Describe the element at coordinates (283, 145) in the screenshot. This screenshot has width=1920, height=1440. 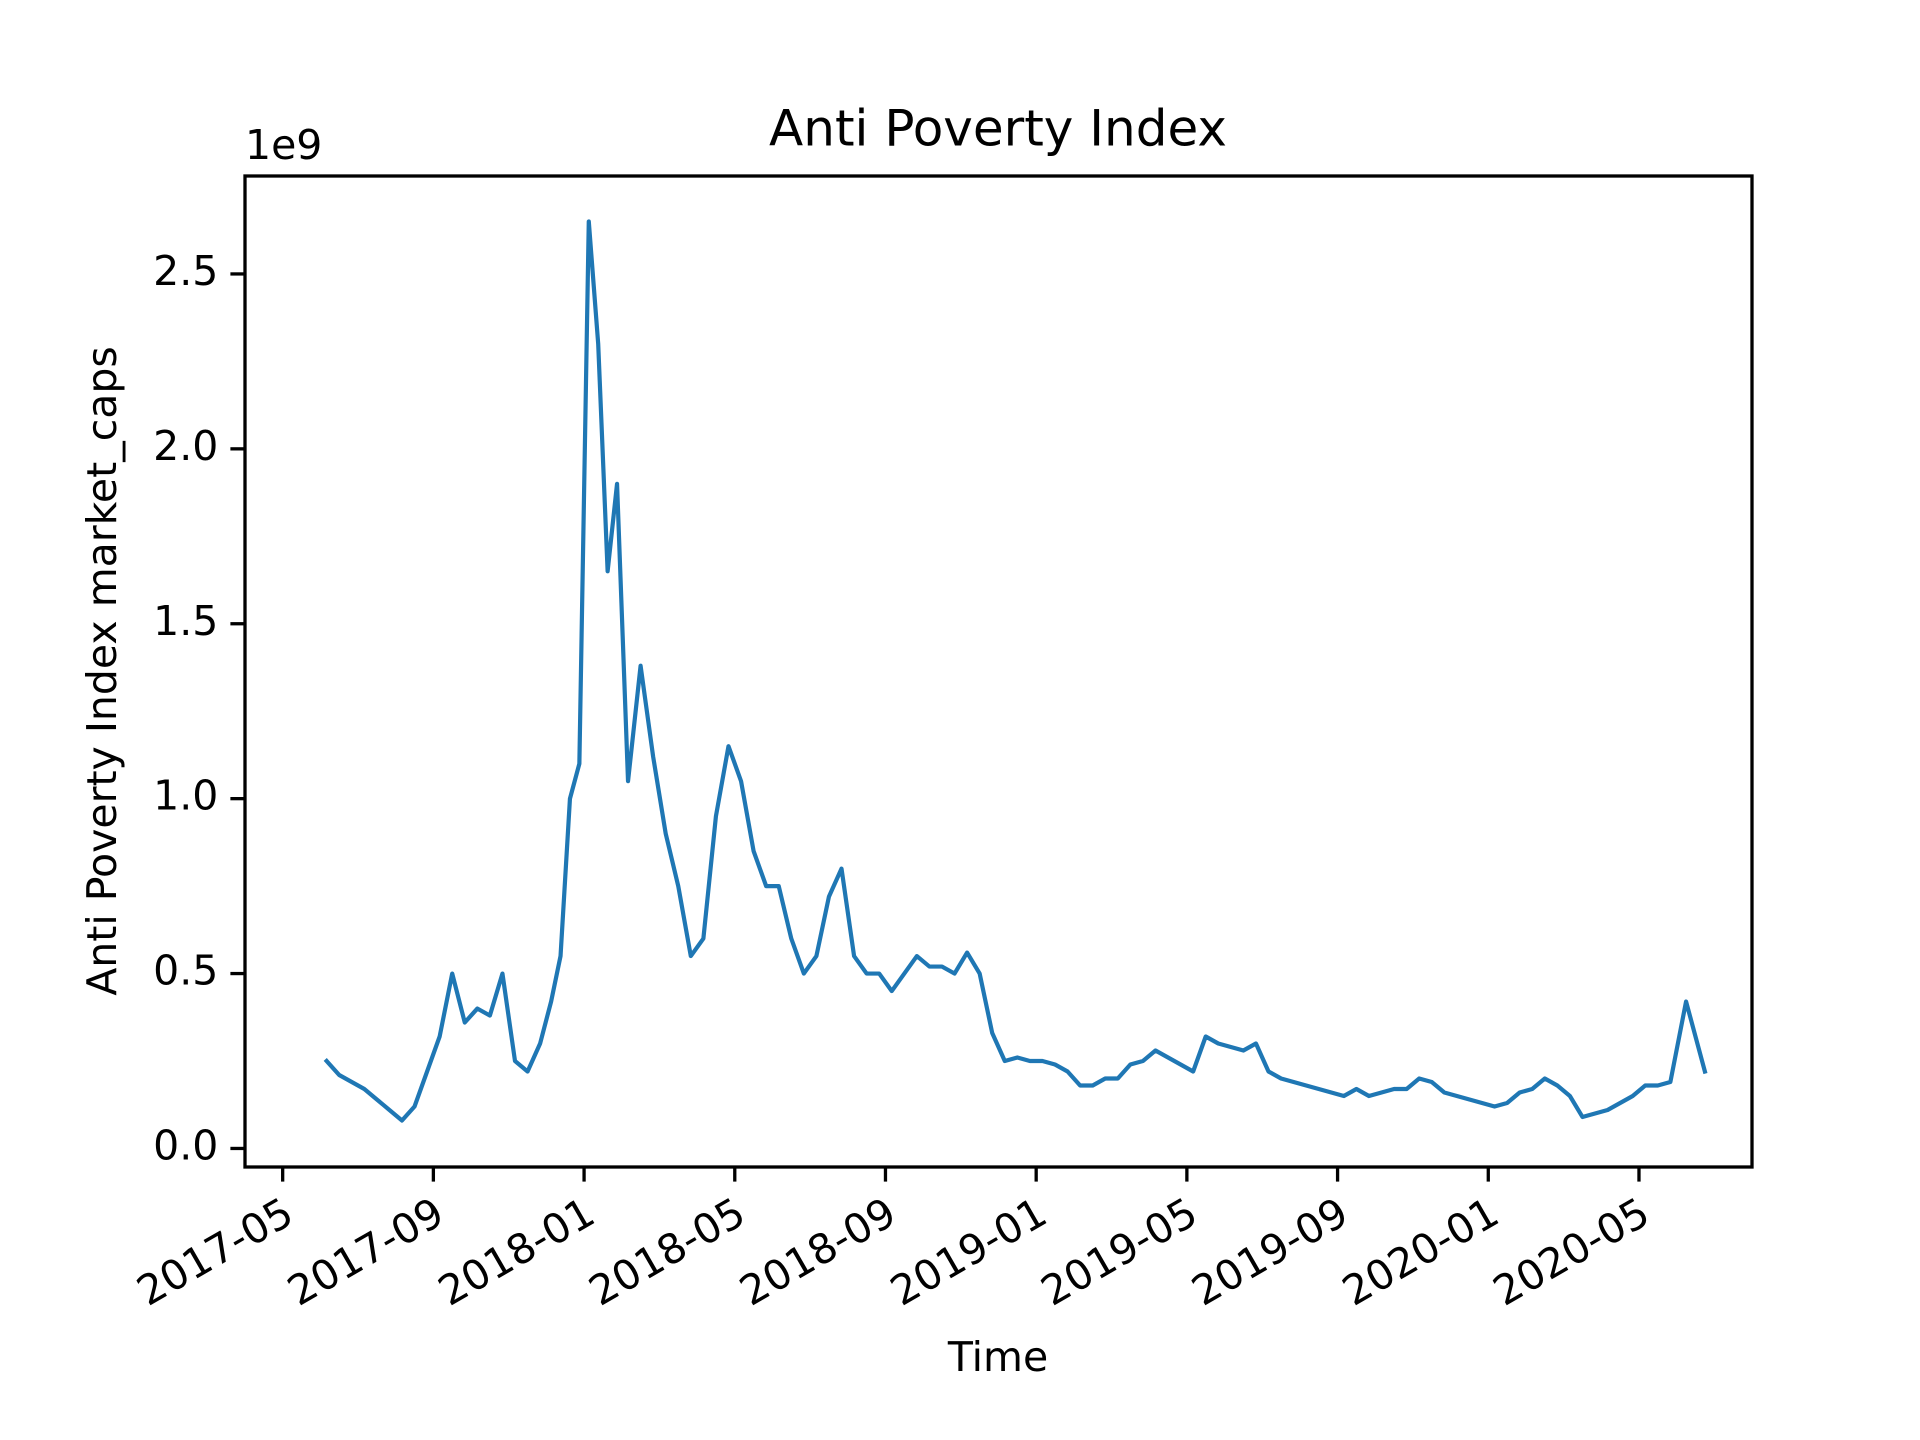
I see `y-offset-label: 1e9` at that location.